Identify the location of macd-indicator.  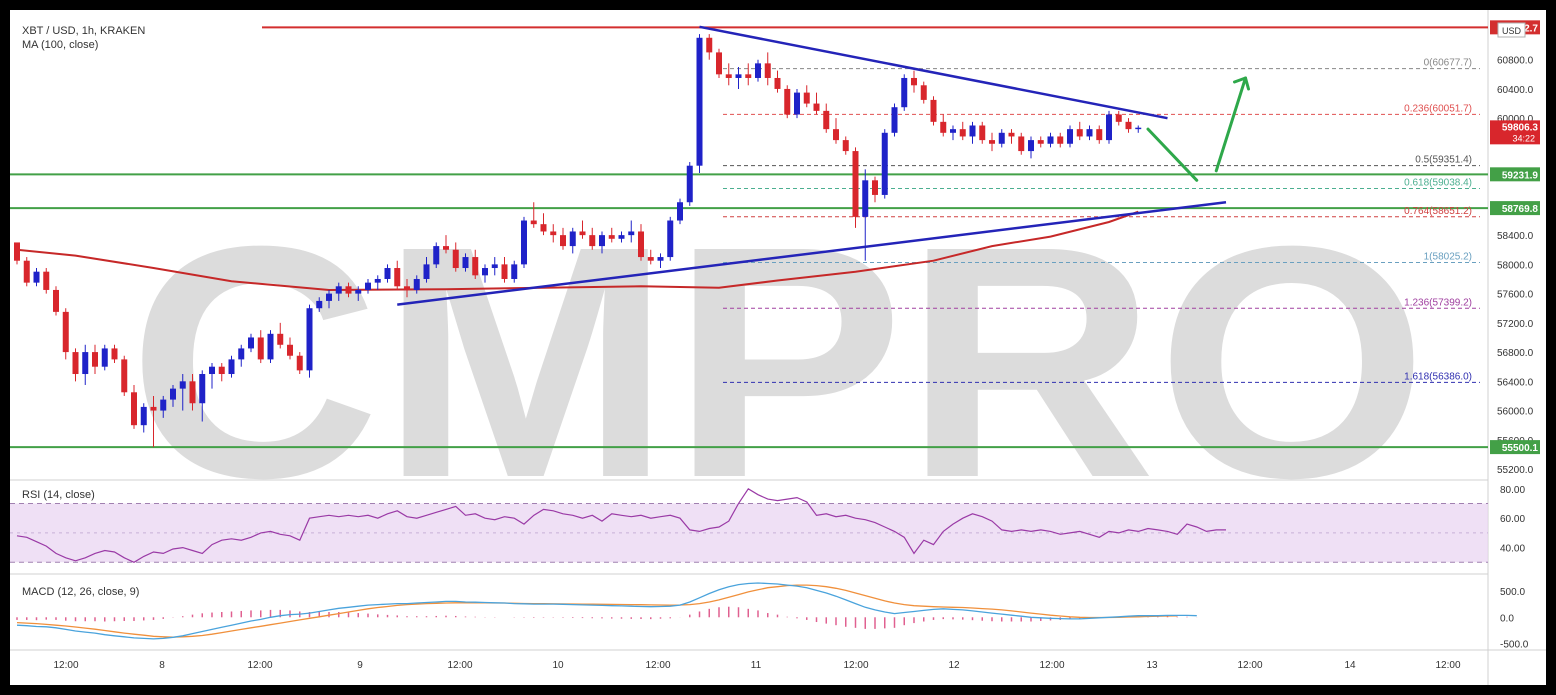
(607, 611).